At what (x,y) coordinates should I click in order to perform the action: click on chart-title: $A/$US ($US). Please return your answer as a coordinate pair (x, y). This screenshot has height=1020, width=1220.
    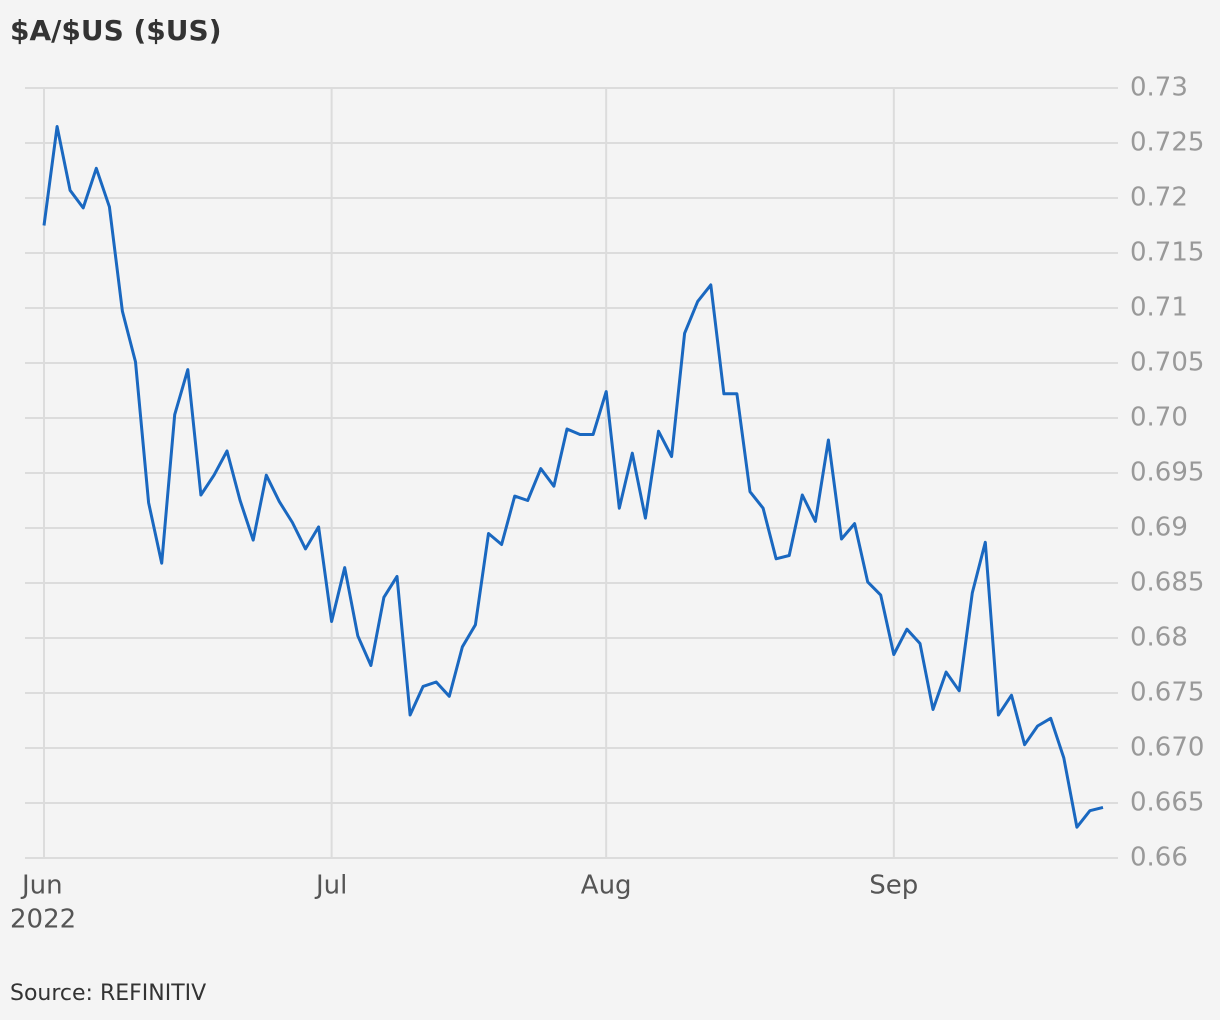
    Looking at the image, I should click on (116, 30).